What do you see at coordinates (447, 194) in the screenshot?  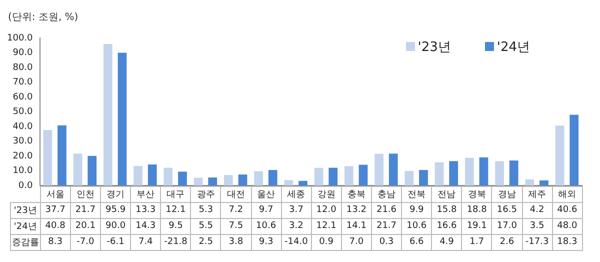 I see `x-tick-label: 전남` at bounding box center [447, 194].